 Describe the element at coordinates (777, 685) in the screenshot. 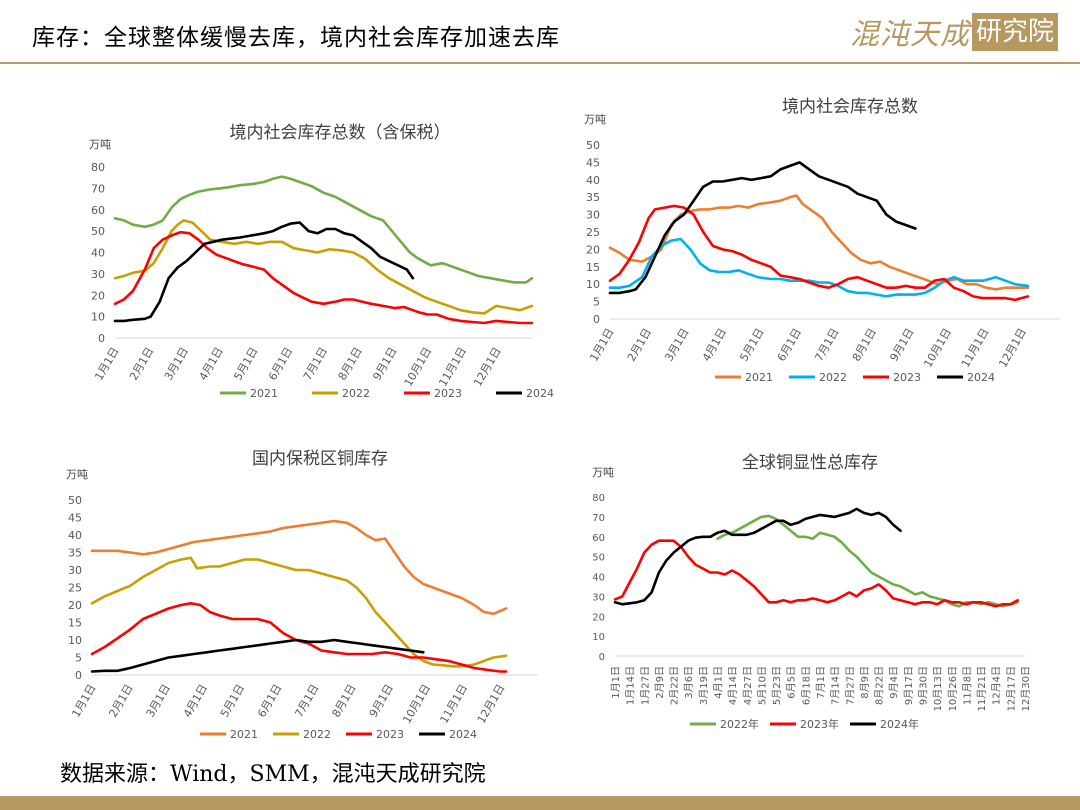

I see `x-tick-label: 5月23日` at that location.